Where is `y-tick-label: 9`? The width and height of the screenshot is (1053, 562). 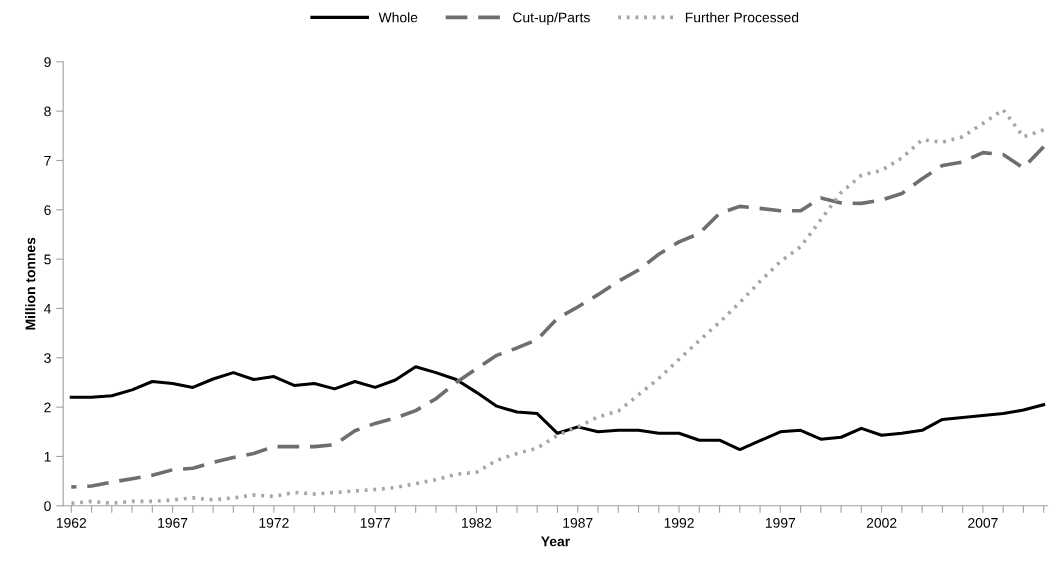 y-tick-label: 9 is located at coordinates (47, 62).